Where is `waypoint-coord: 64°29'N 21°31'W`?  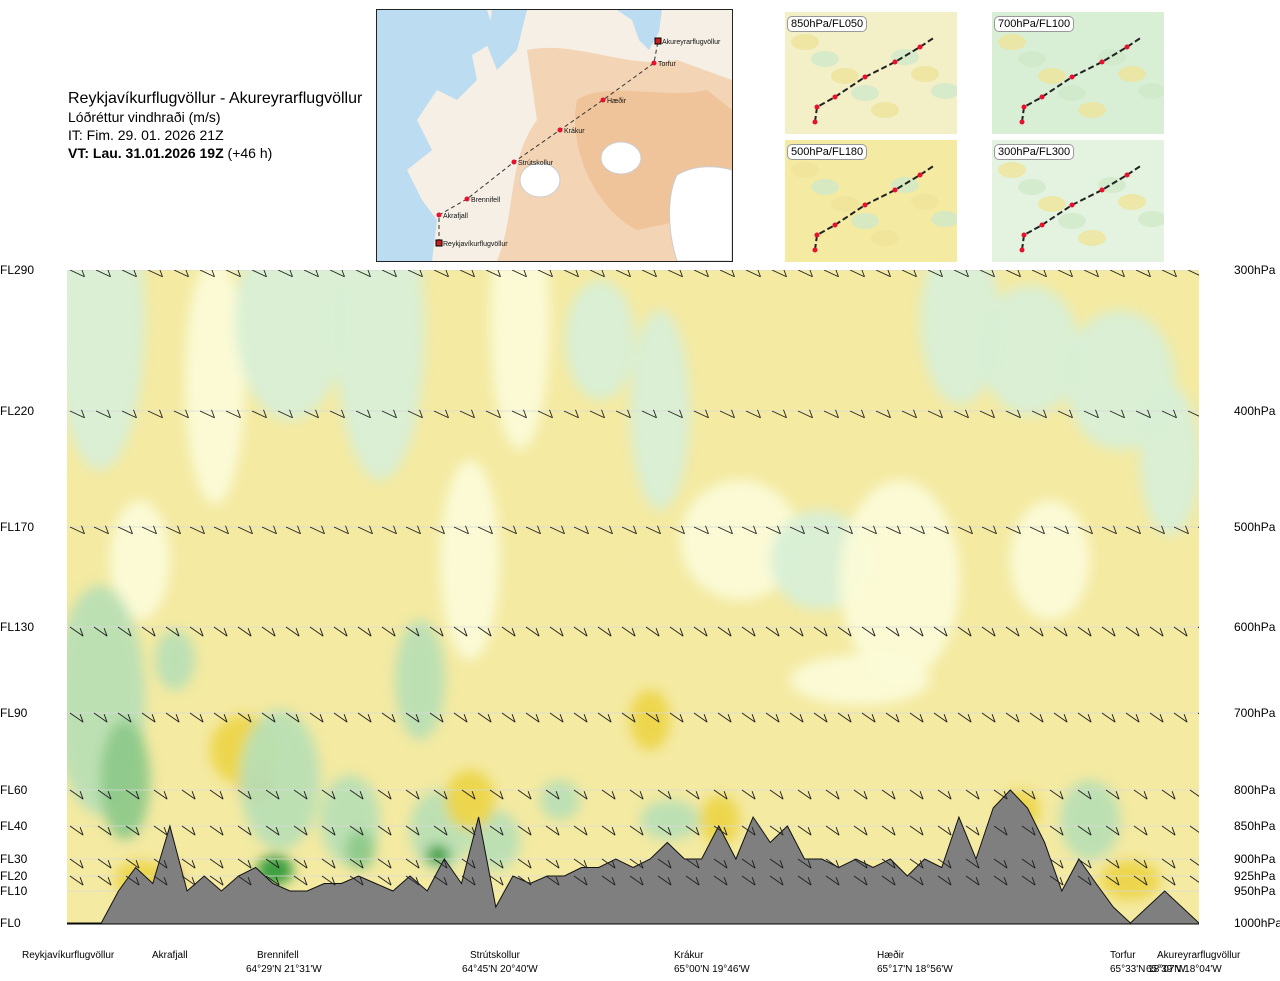 waypoint-coord: 64°29'N 21°31'W is located at coordinates (284, 969).